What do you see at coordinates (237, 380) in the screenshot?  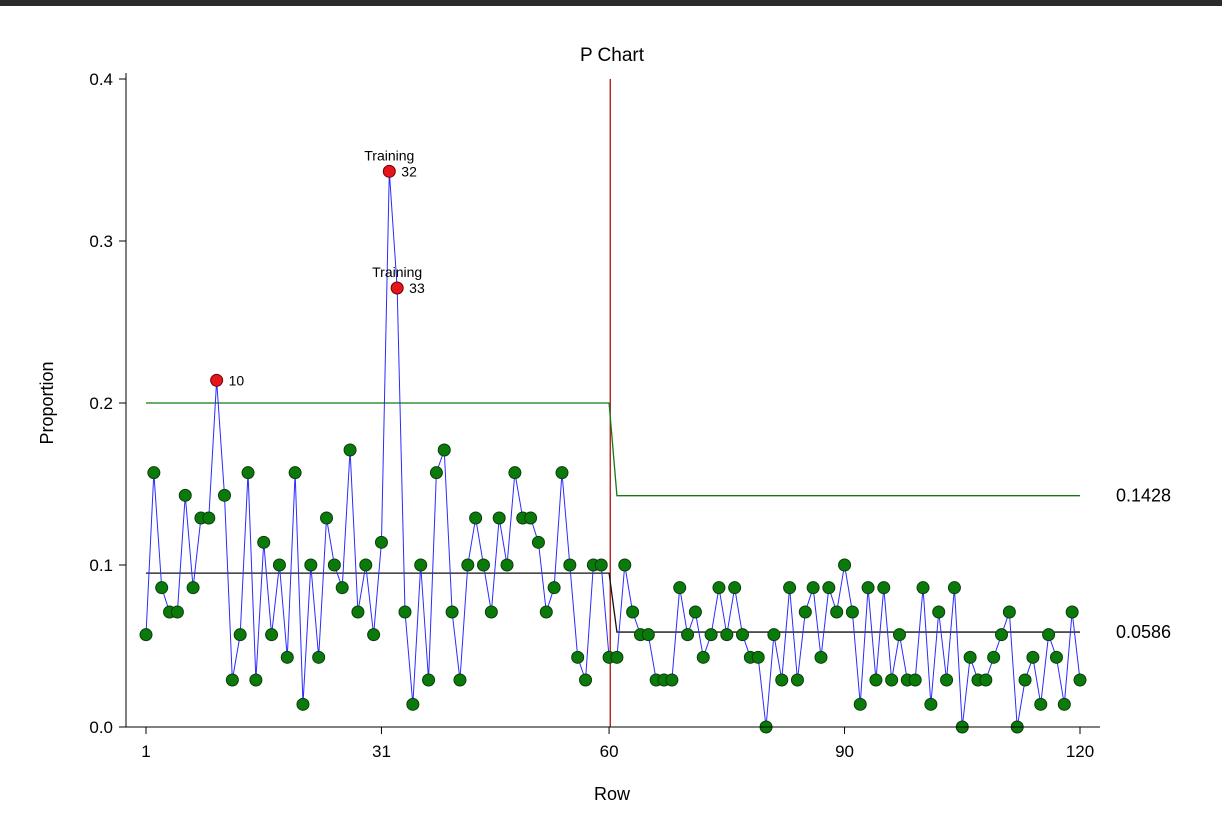 I see `point-label: 10` at bounding box center [237, 380].